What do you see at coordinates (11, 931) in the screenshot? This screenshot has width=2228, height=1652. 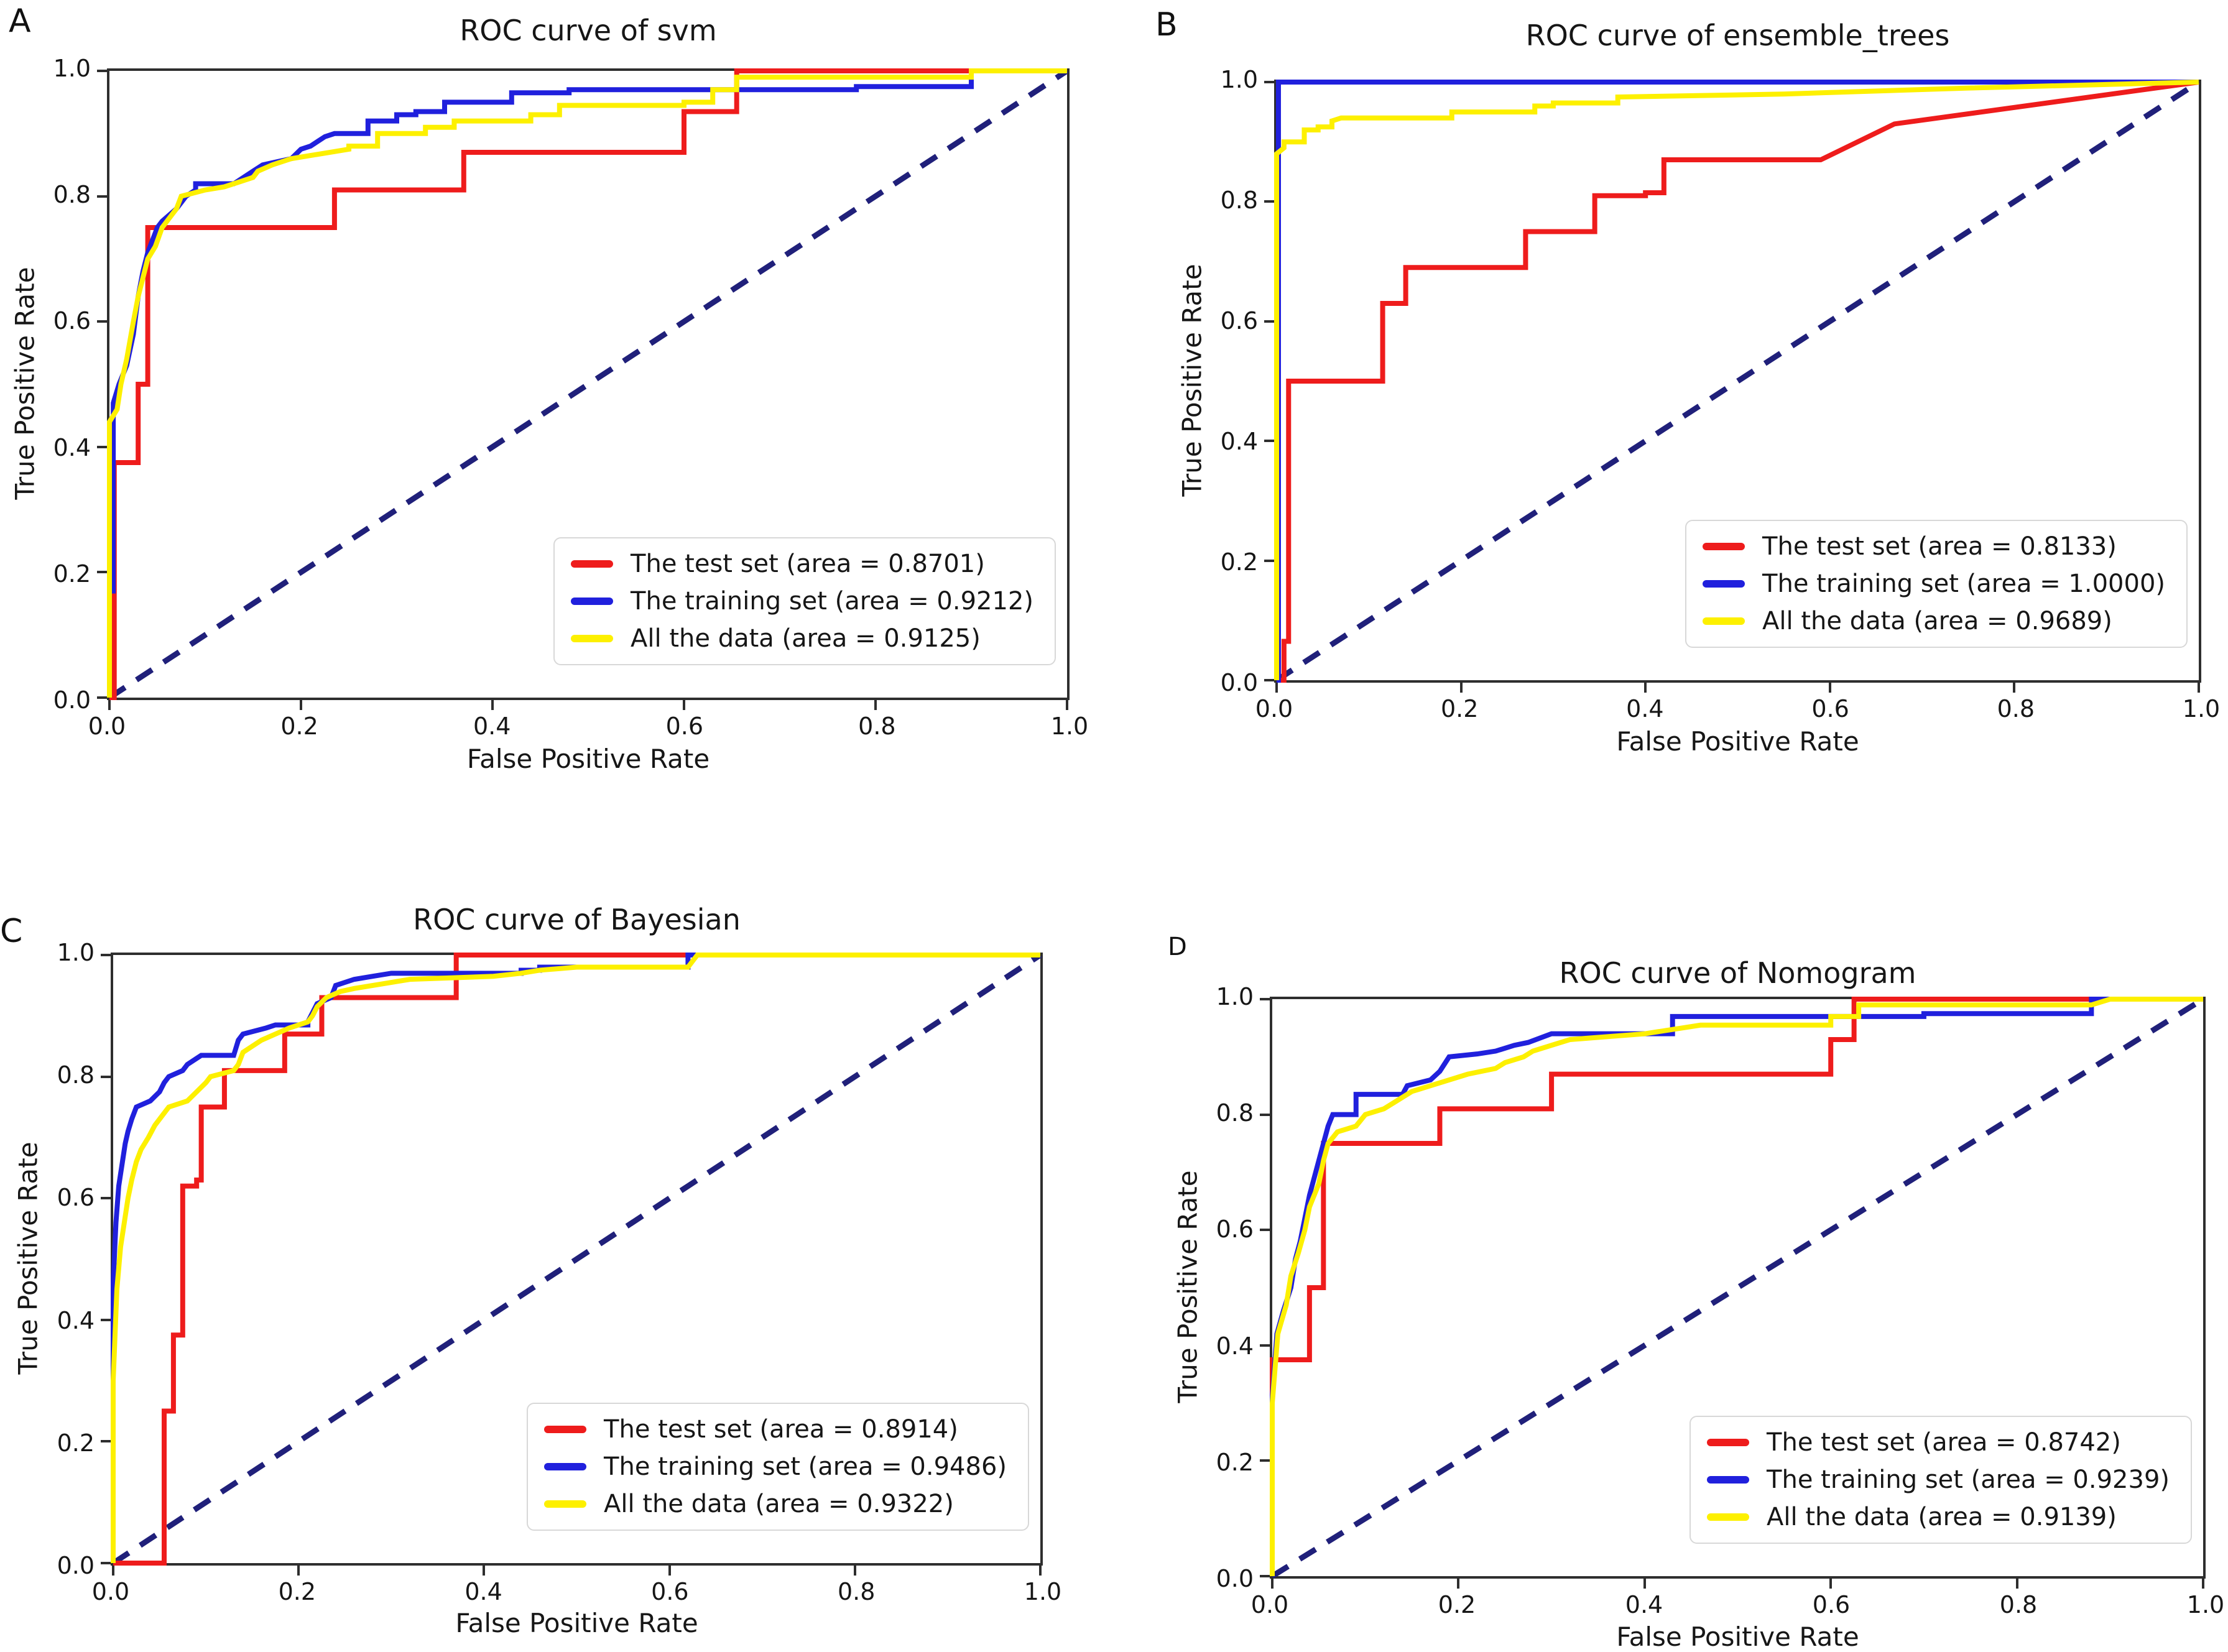 I see `panel-letter: C` at bounding box center [11, 931].